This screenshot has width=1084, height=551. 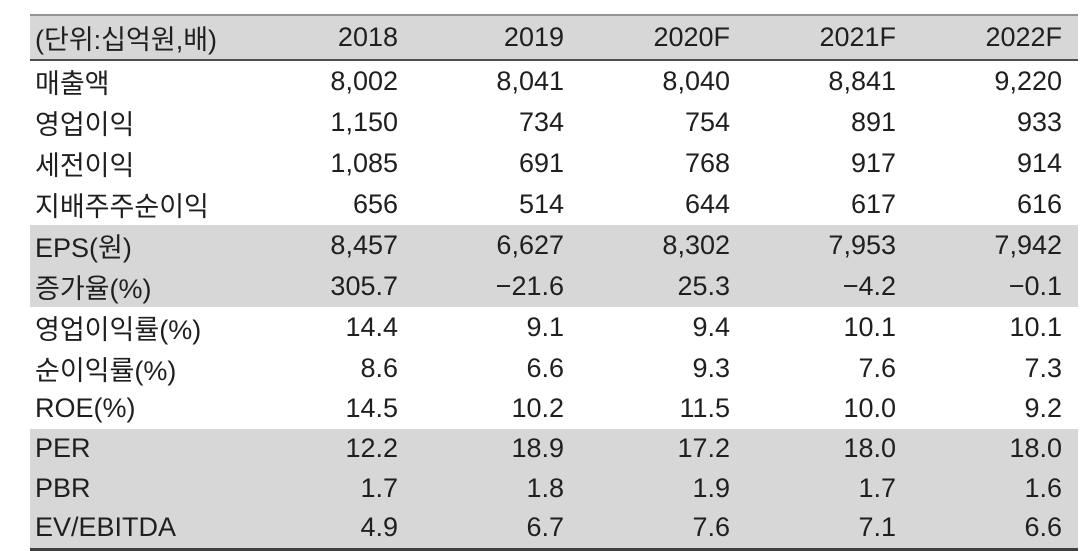 What do you see at coordinates (1028, 81) in the screenshot?
I see `cell-value: 9,220` at bounding box center [1028, 81].